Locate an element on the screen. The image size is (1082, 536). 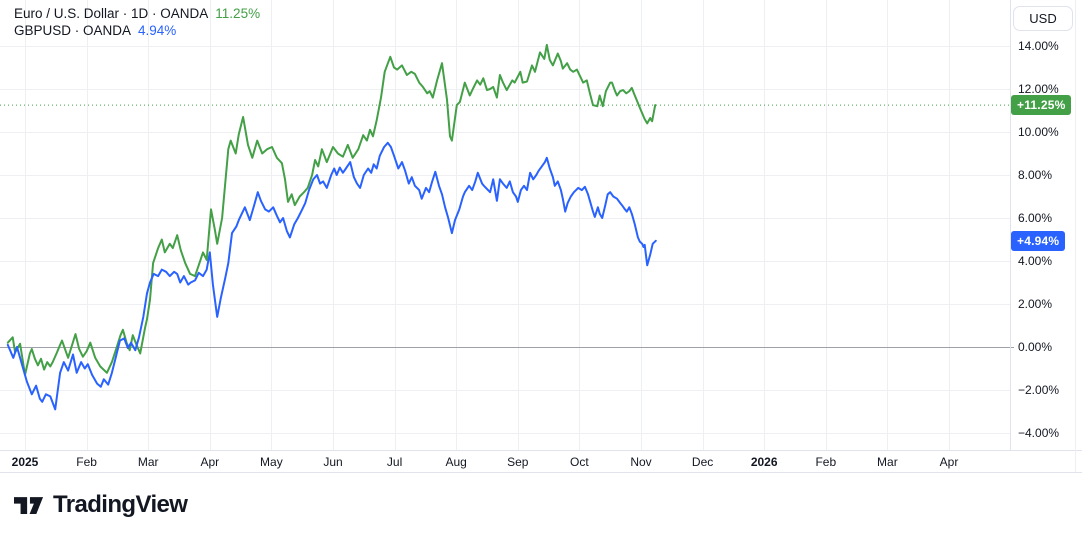
time-axis-label: 2026 is located at coordinates (764, 462).